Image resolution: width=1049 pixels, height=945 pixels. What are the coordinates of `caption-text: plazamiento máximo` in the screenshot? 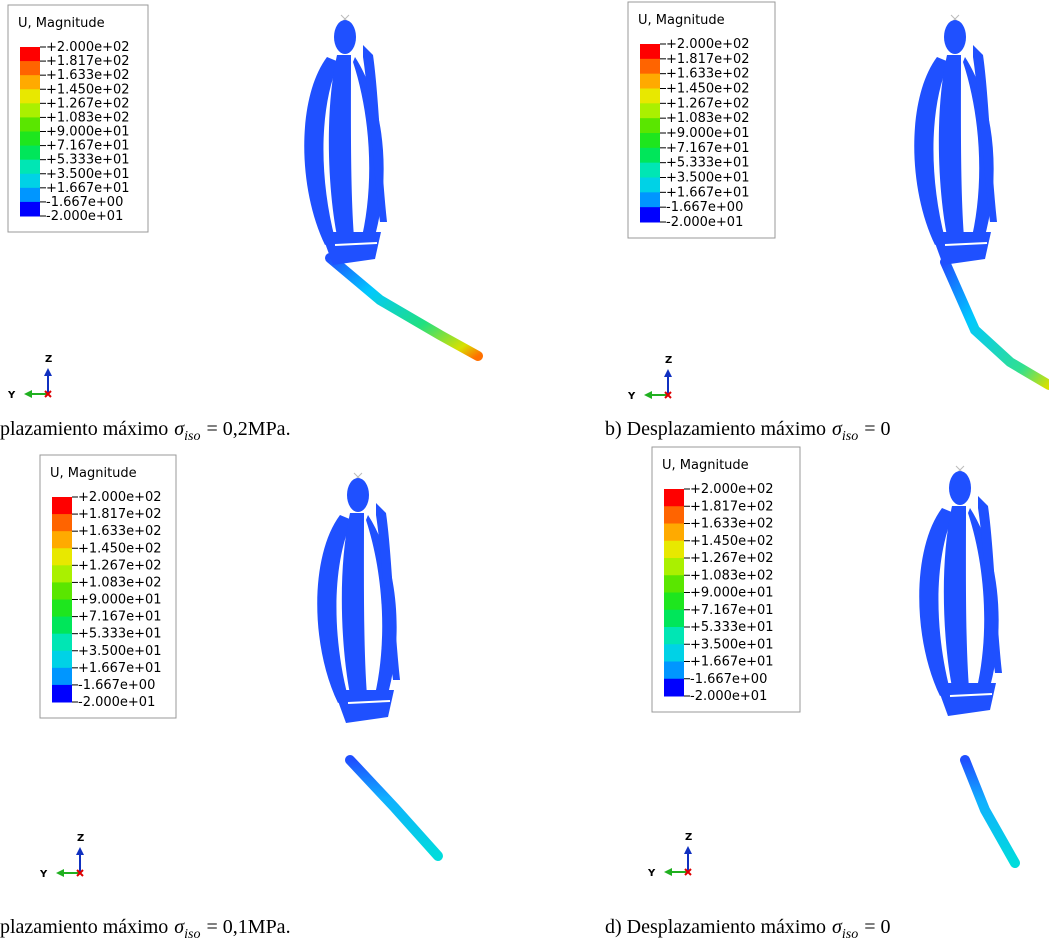 It's located at (84, 429).